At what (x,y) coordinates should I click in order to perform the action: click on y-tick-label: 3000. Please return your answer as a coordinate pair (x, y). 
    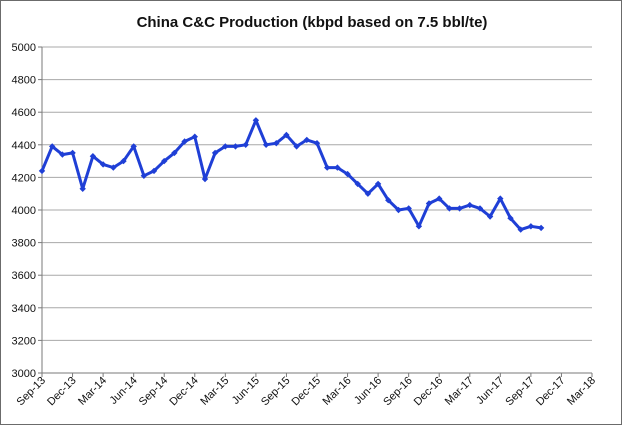
    Looking at the image, I should click on (24, 374).